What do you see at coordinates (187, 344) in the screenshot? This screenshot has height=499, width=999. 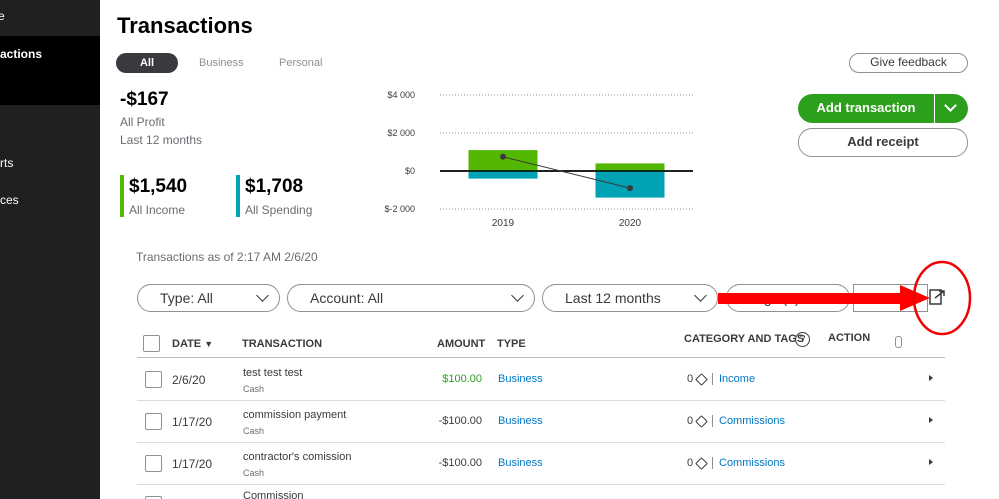 I see `column-label: DATE` at bounding box center [187, 344].